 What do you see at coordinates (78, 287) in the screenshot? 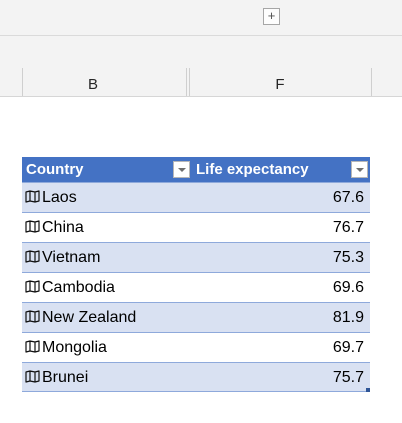
I see `country-name: Cambodia` at bounding box center [78, 287].